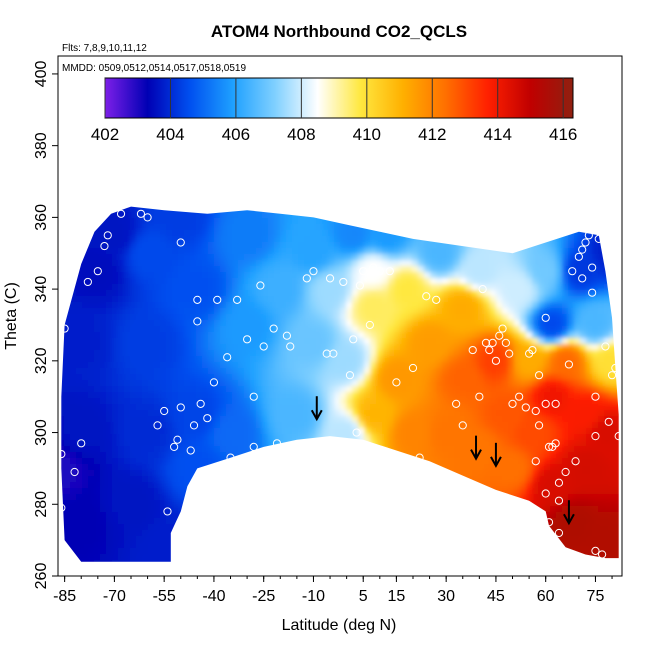 The height and width of the screenshot is (655, 650). What do you see at coordinates (367, 134) in the screenshot?
I see `colorbar-tick-label: 410` at bounding box center [367, 134].